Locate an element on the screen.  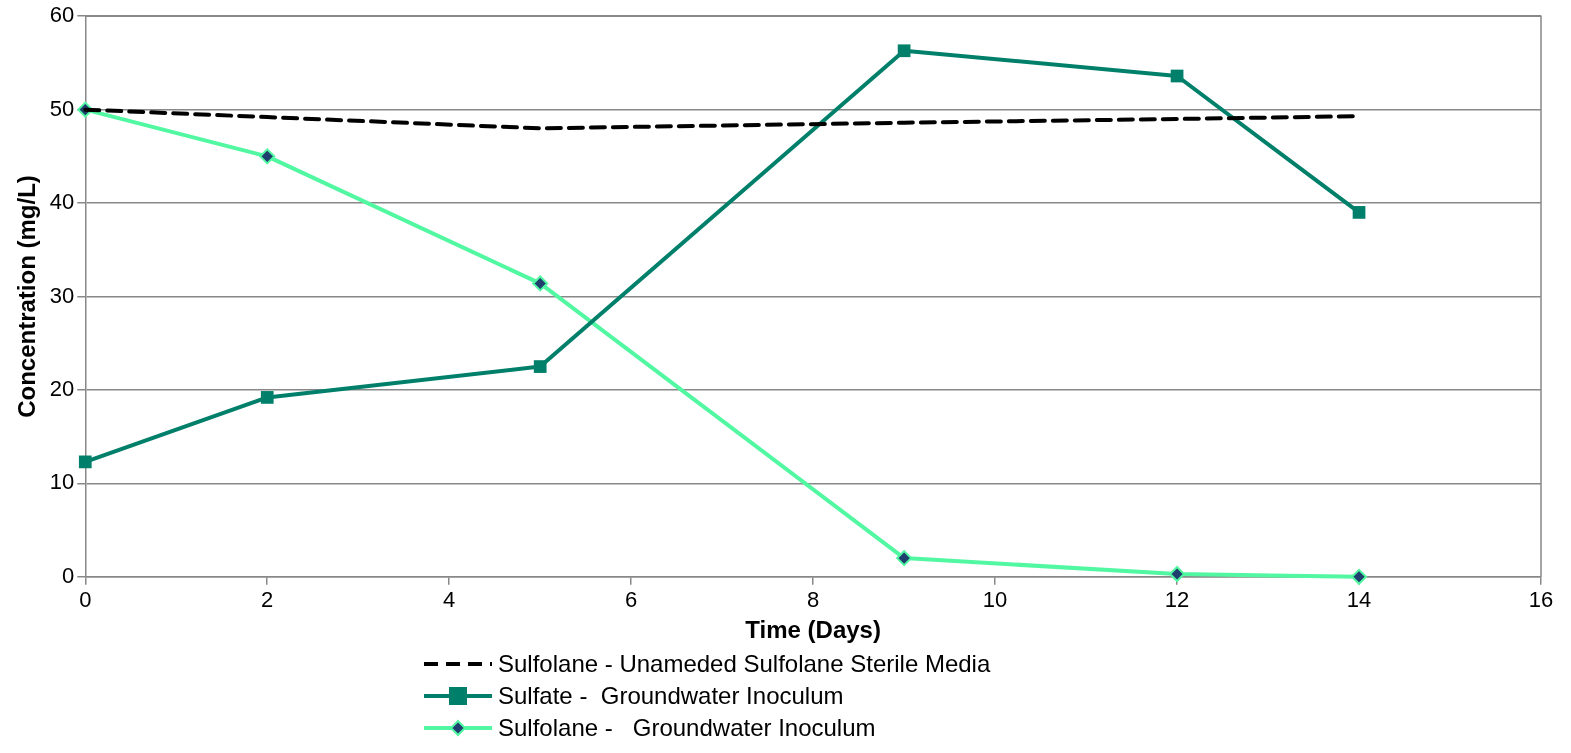
legend-label: Sulfate - Groundwater Inoculum is located at coordinates (671, 696).